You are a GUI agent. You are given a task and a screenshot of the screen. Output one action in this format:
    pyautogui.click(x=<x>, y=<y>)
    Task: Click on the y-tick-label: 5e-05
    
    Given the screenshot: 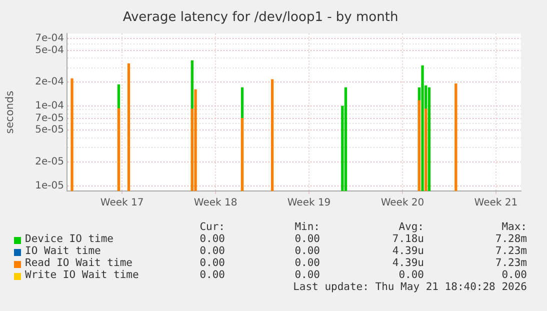 What is the action you would take?
    pyautogui.click(x=49, y=130)
    